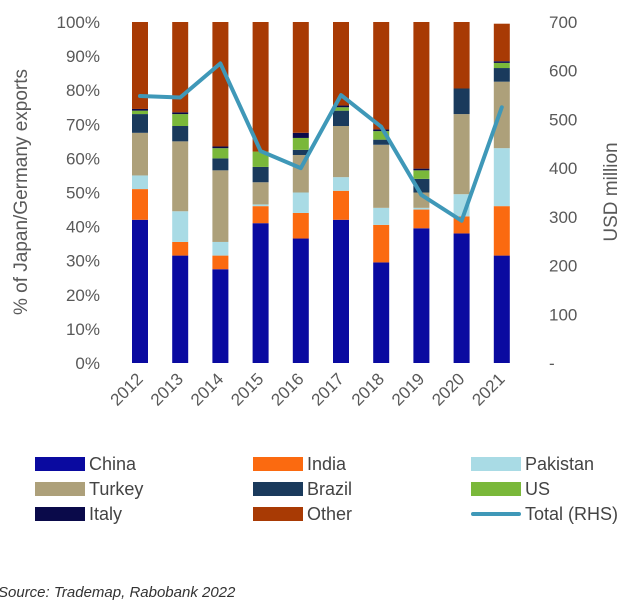 The width and height of the screenshot is (638, 606). I want to click on x-tick-label-2021: 2021, so click(488, 389).